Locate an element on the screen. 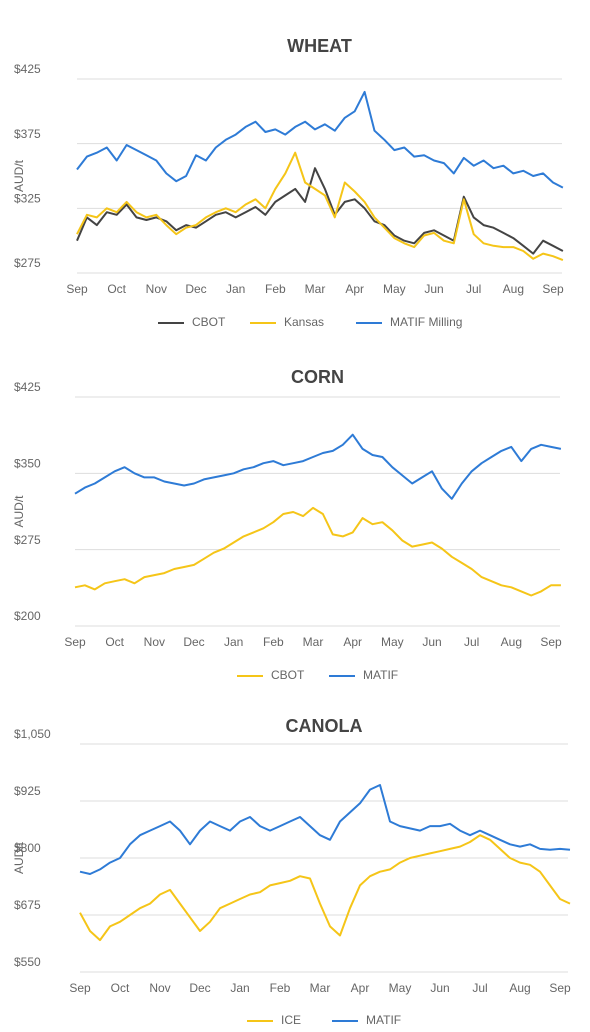  y-tick-label: $800 is located at coordinates (27, 848).